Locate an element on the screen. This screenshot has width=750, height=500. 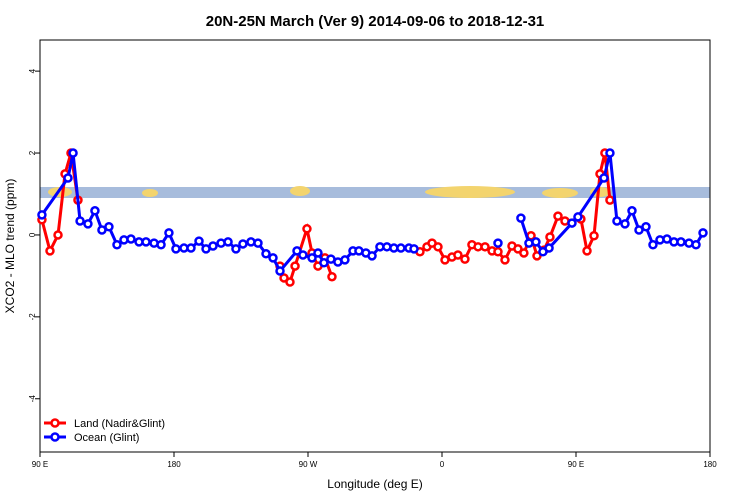
y-tick-label: 2 is located at coordinates (32, 152).